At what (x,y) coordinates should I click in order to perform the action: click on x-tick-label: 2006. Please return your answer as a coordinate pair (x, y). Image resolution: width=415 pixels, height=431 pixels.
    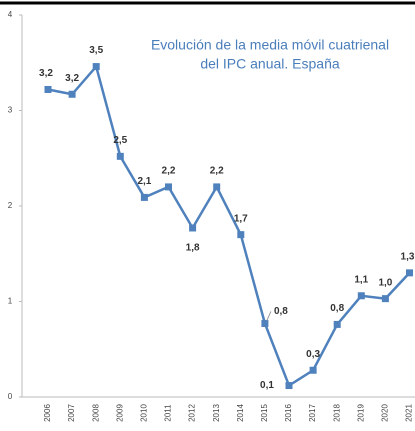
    Looking at the image, I should click on (47, 413).